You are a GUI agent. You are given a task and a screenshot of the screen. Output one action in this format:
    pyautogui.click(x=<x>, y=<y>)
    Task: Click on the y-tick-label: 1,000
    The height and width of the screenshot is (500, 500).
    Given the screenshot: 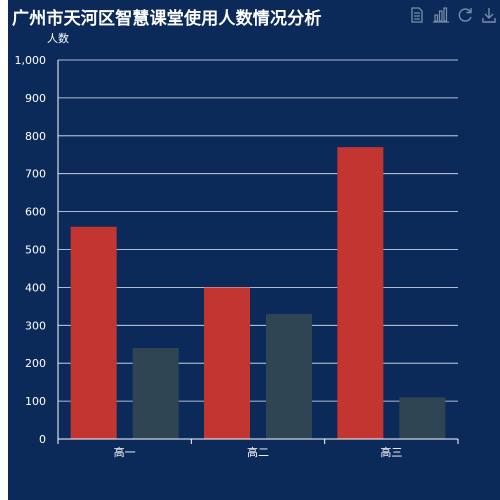 What is the action you would take?
    pyautogui.click(x=31, y=60)
    